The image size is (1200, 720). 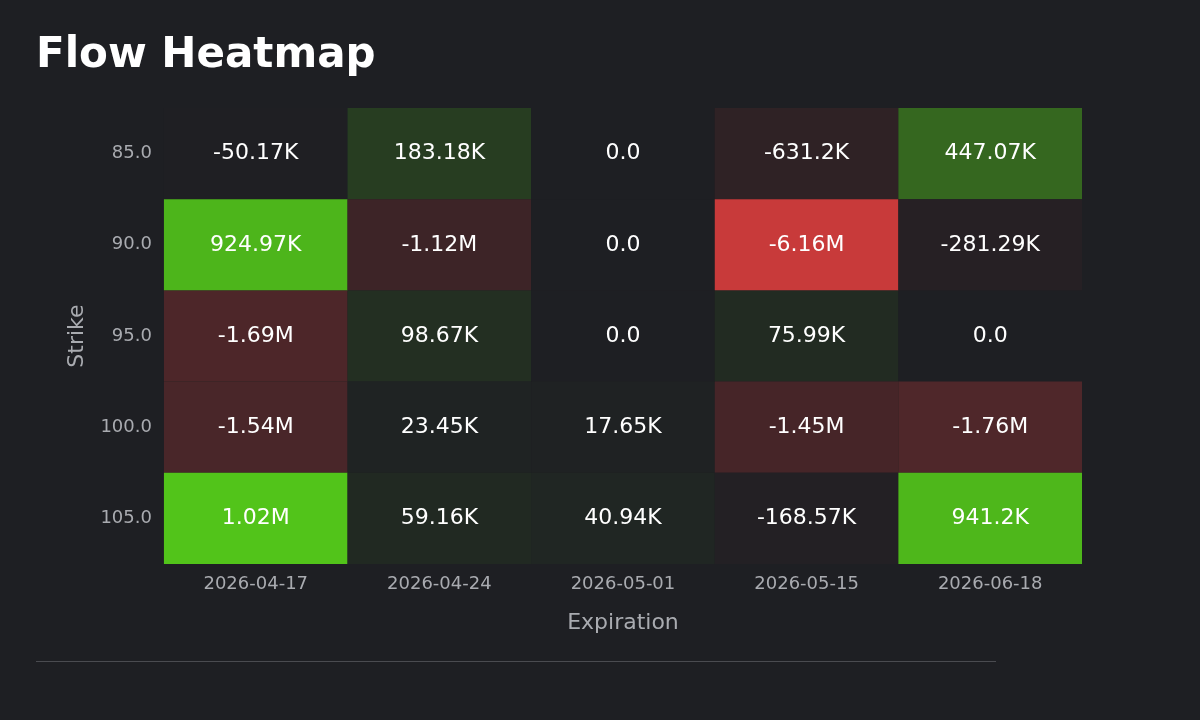 What do you see at coordinates (439, 517) in the screenshot?
I see `data-label: 59.16K` at bounding box center [439, 517].